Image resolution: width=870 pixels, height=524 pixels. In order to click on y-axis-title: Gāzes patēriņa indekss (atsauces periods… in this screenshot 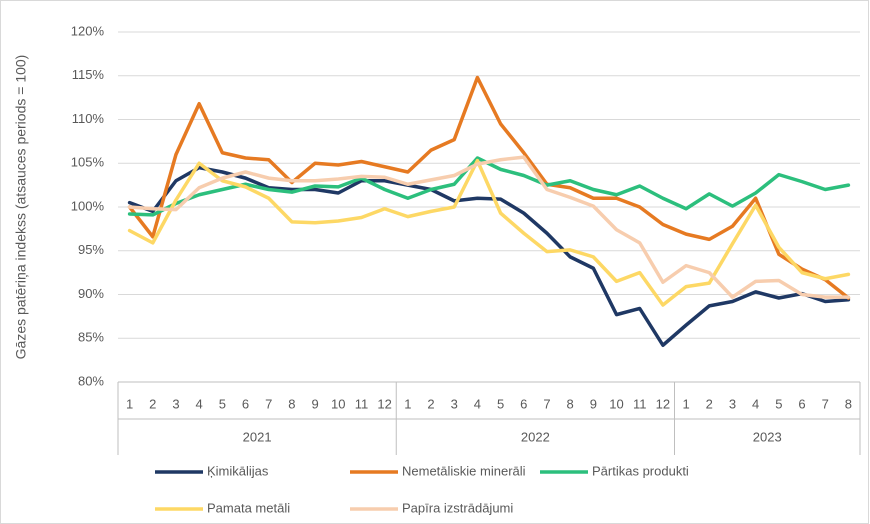, I will do `click(21, 207)`.